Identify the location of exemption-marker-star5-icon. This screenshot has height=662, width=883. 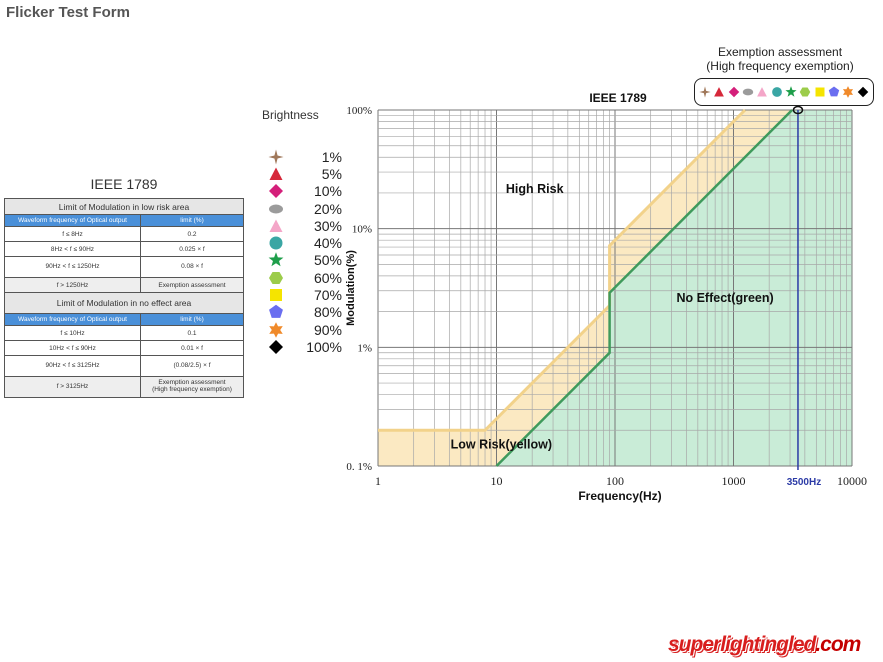
(791, 91).